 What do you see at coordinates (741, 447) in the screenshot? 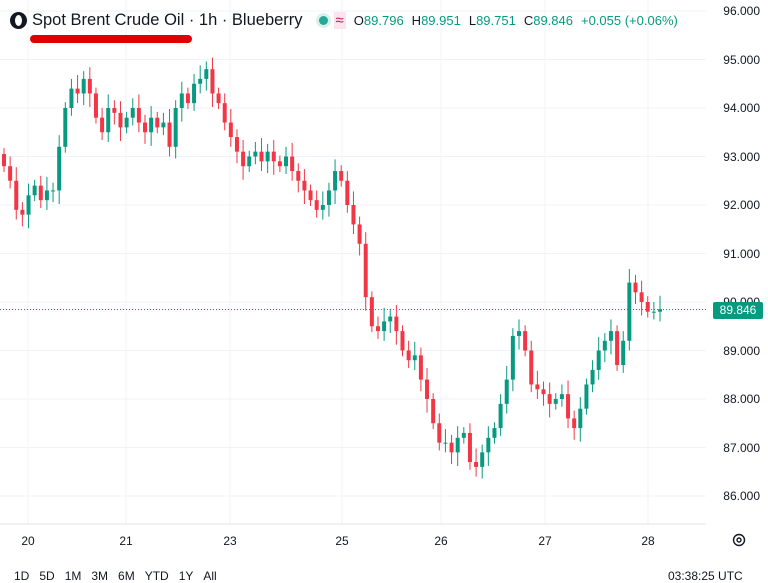
I see `y-tick-label: 87.000` at bounding box center [741, 447].